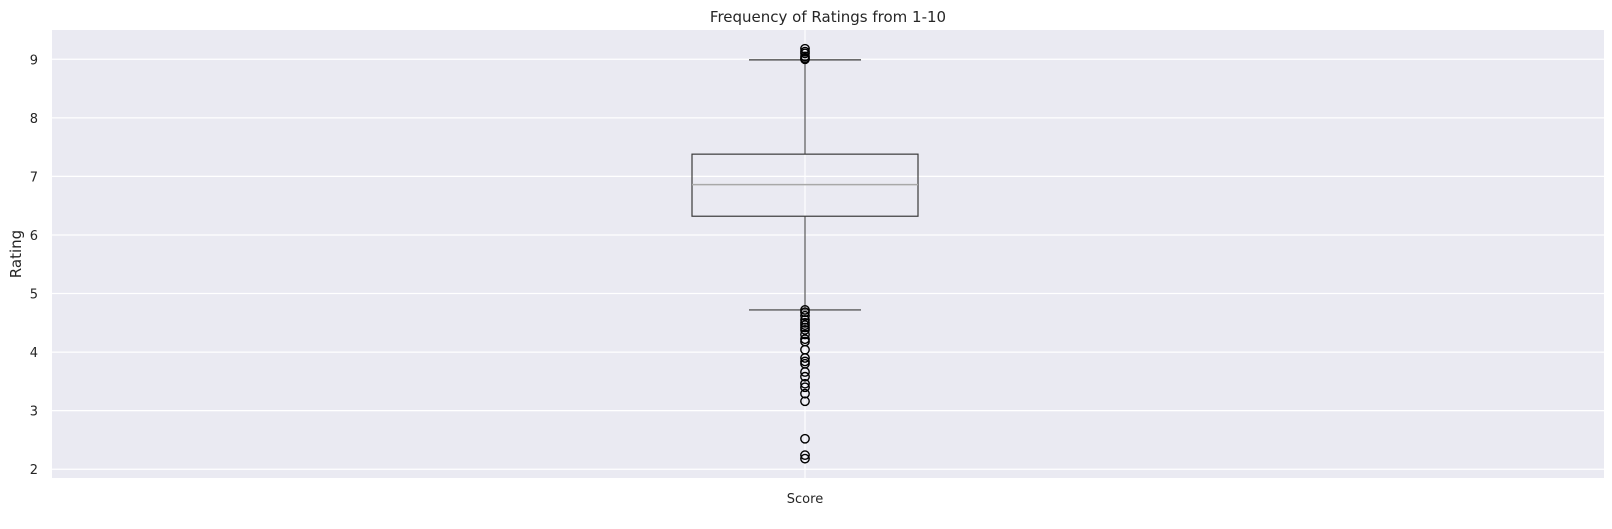  Describe the element at coordinates (34, 470) in the screenshot. I see `y-tick-label: 2` at that location.